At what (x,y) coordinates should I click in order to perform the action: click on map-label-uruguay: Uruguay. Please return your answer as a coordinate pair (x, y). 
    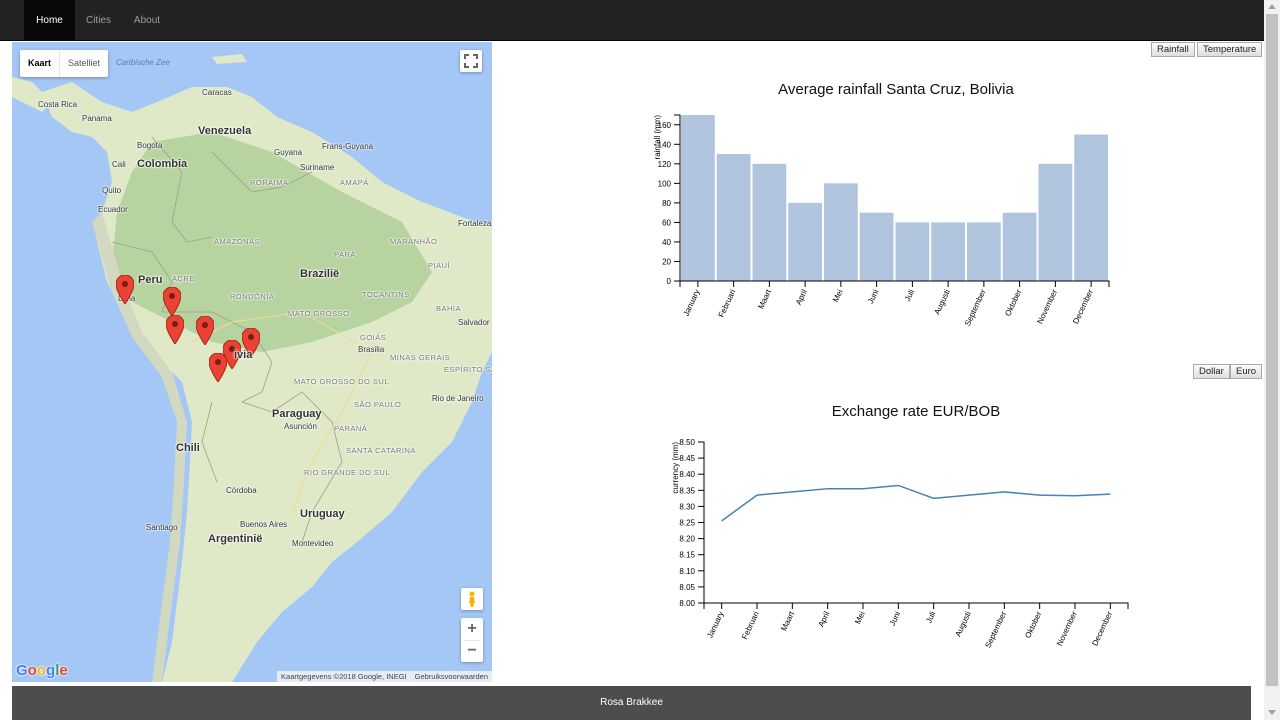
    Looking at the image, I should click on (322, 514).